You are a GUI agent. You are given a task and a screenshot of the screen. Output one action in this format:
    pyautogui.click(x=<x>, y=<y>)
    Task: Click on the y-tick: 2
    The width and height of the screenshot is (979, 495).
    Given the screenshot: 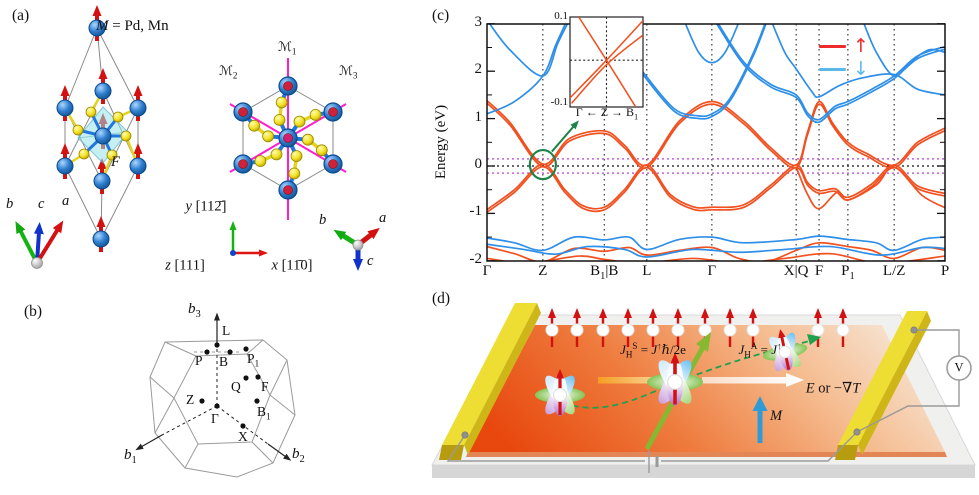 What is the action you would take?
    pyautogui.click(x=478, y=69)
    